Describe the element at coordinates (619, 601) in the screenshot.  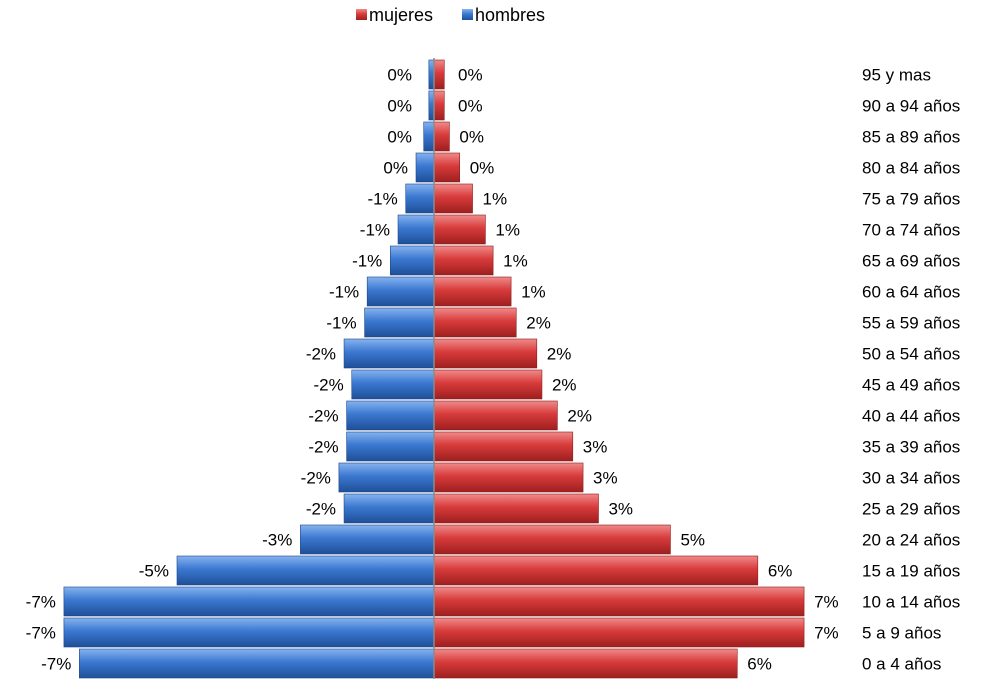
I see `bar-mujeres-10-a-14-a-os` at that location.